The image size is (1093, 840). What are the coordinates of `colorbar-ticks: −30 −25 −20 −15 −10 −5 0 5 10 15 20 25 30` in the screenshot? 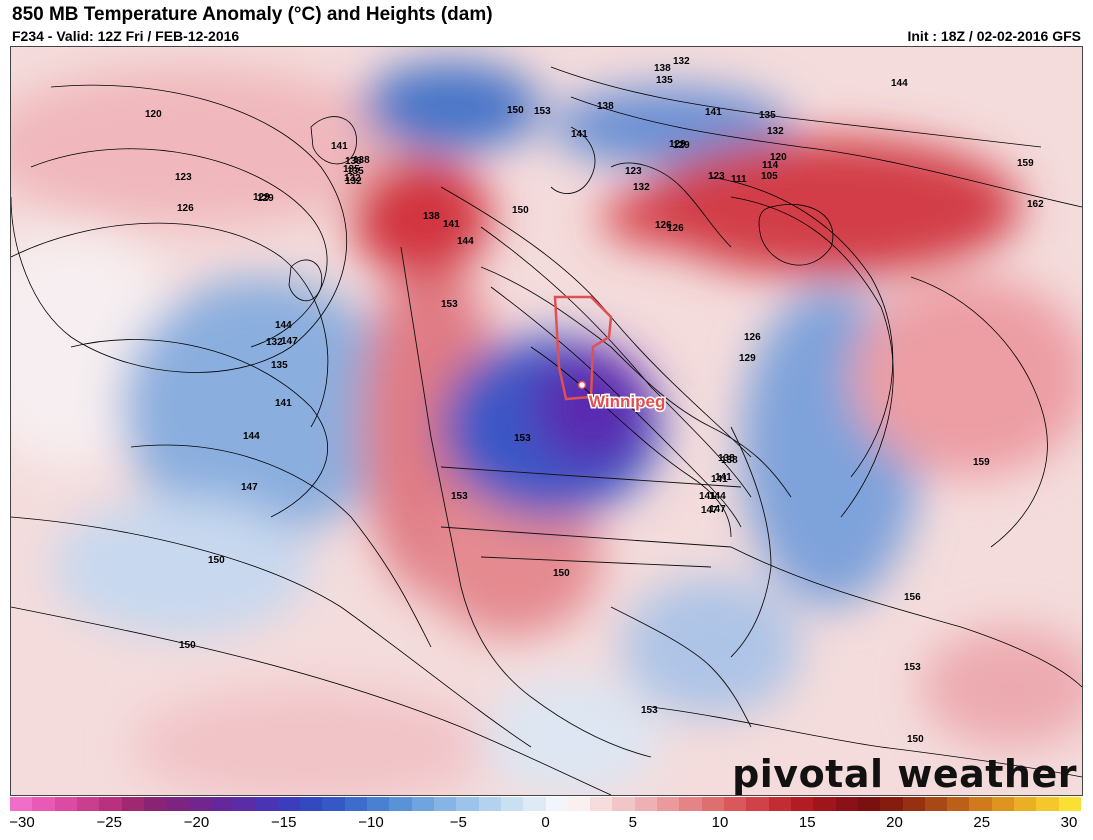 It's located at (545, 825).